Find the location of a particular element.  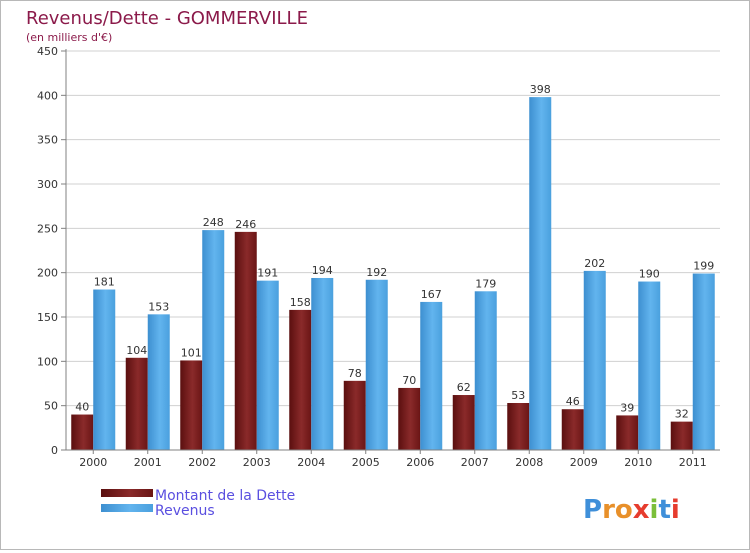

data-label-debt: 158 is located at coordinates (300, 302).